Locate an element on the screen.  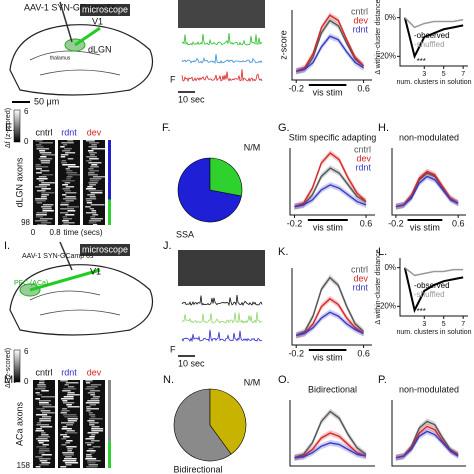
trace is located at coordinates (222, 76).